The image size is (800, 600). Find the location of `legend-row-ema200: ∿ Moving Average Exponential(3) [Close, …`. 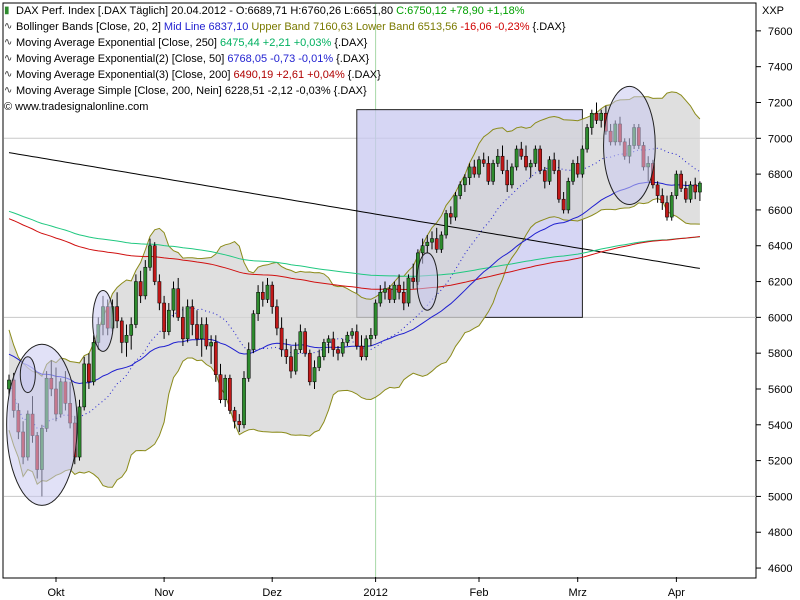

legend-row-ema200: ∿ Moving Average Exponential(3) [Close, … is located at coordinates (285, 75).